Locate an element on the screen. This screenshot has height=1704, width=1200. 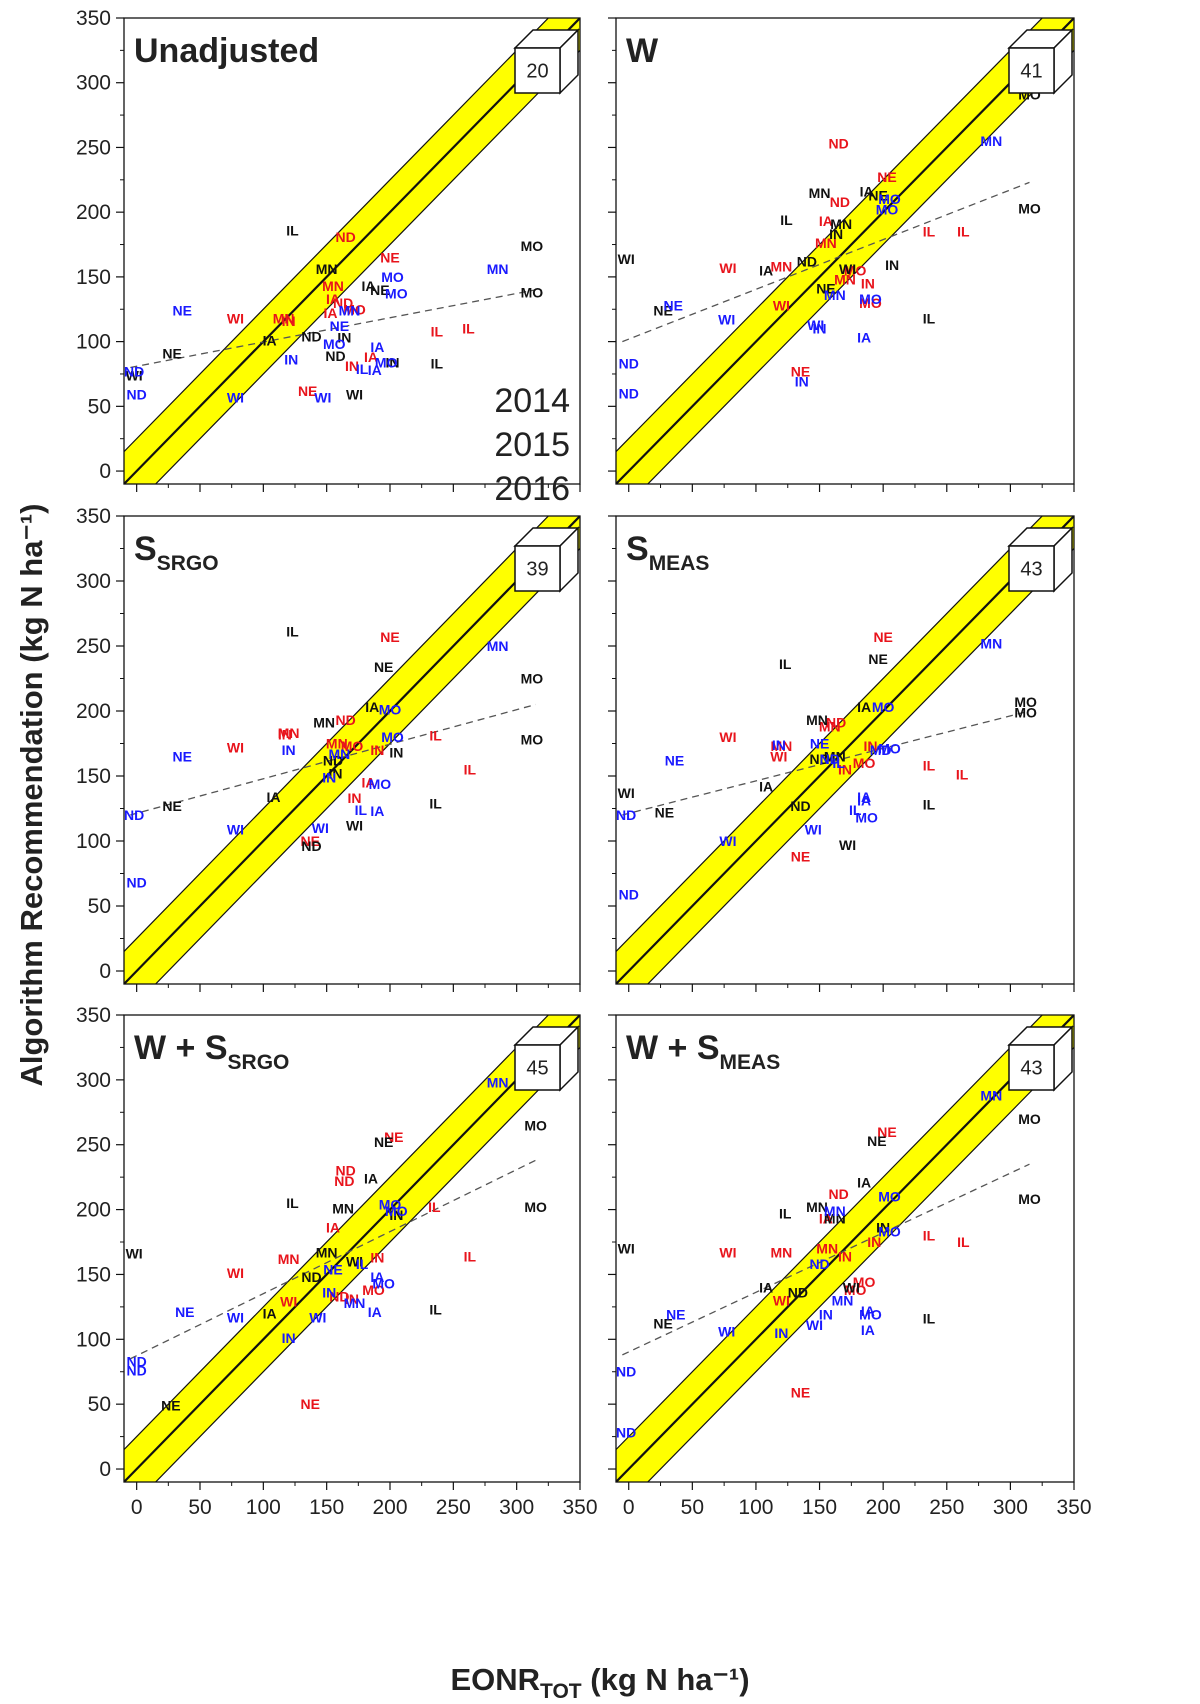
band-upper-edge is located at coordinates (337, 235).